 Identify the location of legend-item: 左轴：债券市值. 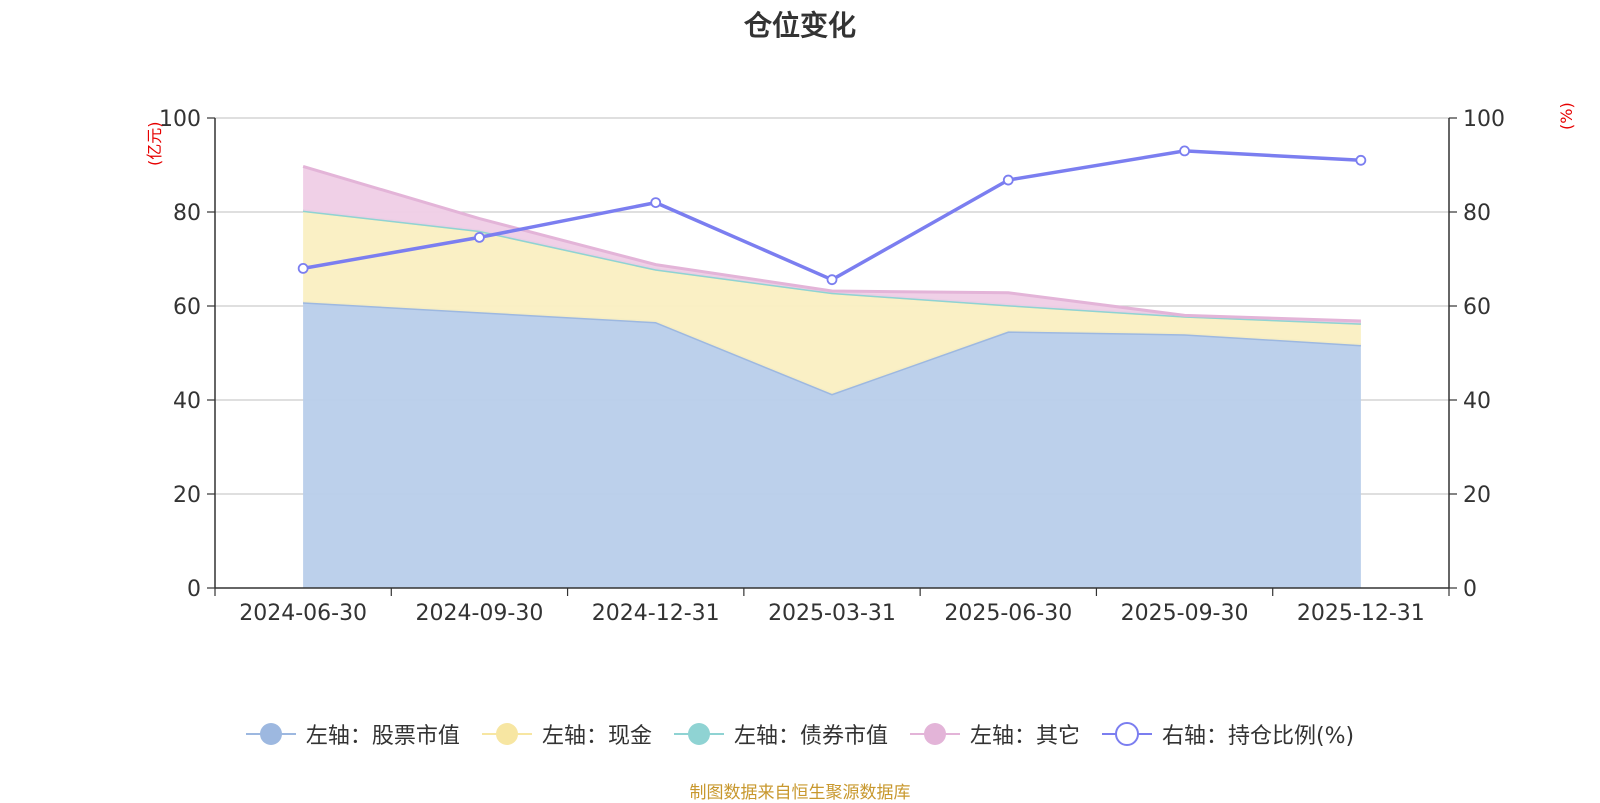
(780, 734).